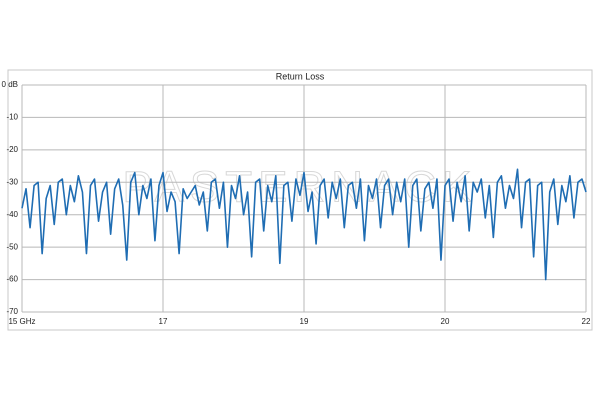 The height and width of the screenshot is (400, 600). Describe the element at coordinates (299, 187) in the screenshot. I see `watermark: PASTERNACK` at that location.